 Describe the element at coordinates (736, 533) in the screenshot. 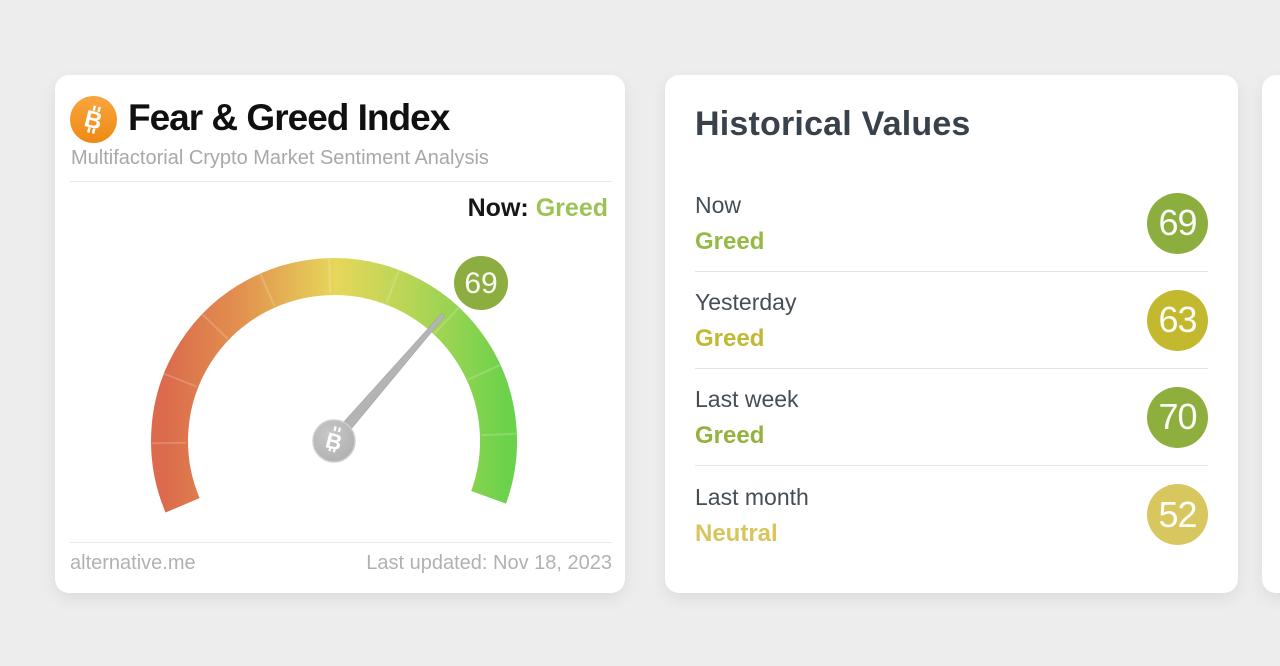

I see `classification-label: Neutral` at that location.